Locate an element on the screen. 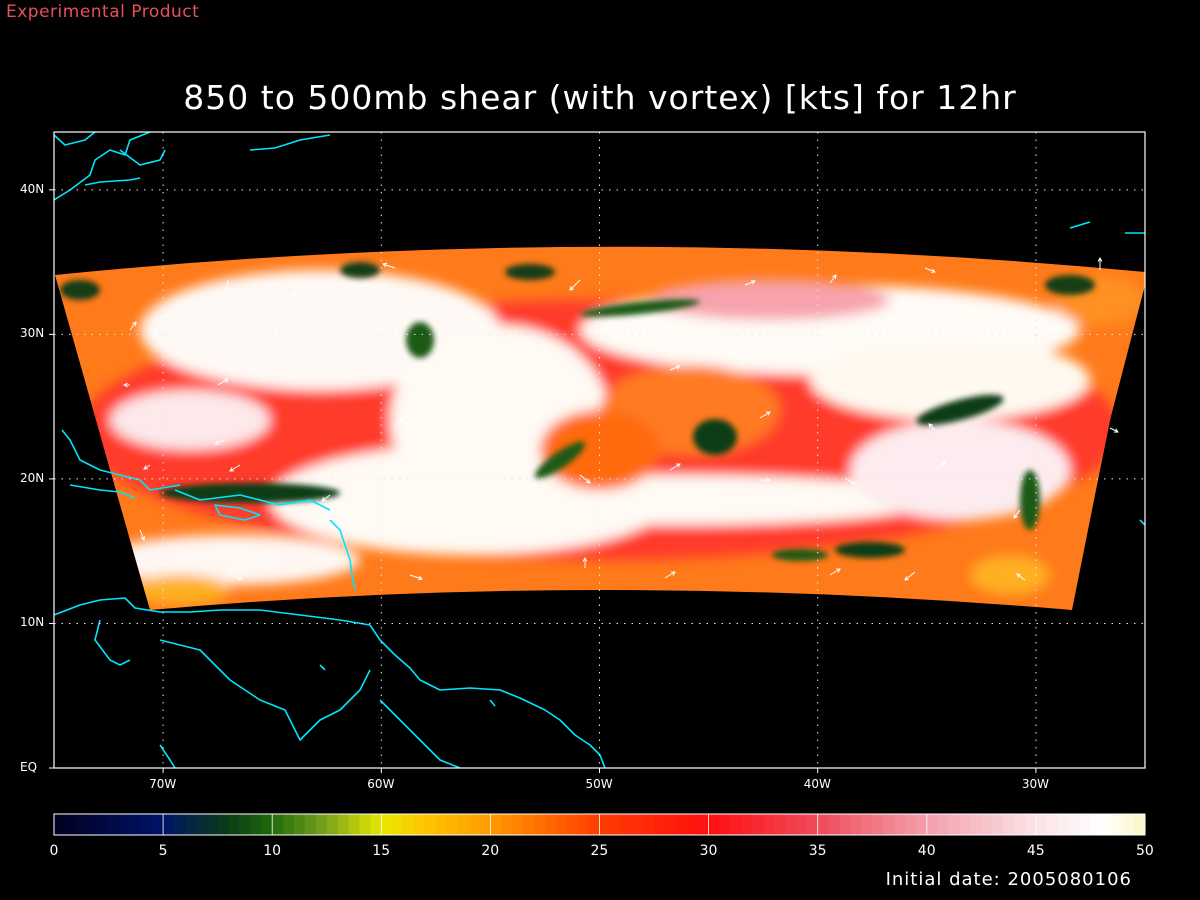  lon-tick-label: 60W is located at coordinates (381, 784).